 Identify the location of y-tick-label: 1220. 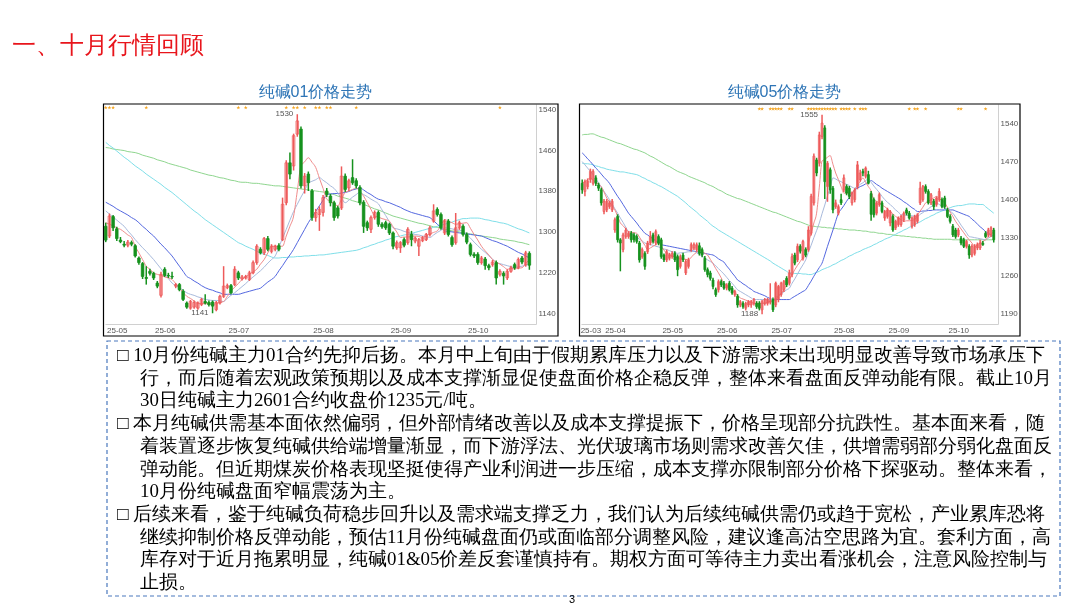
(547, 273).